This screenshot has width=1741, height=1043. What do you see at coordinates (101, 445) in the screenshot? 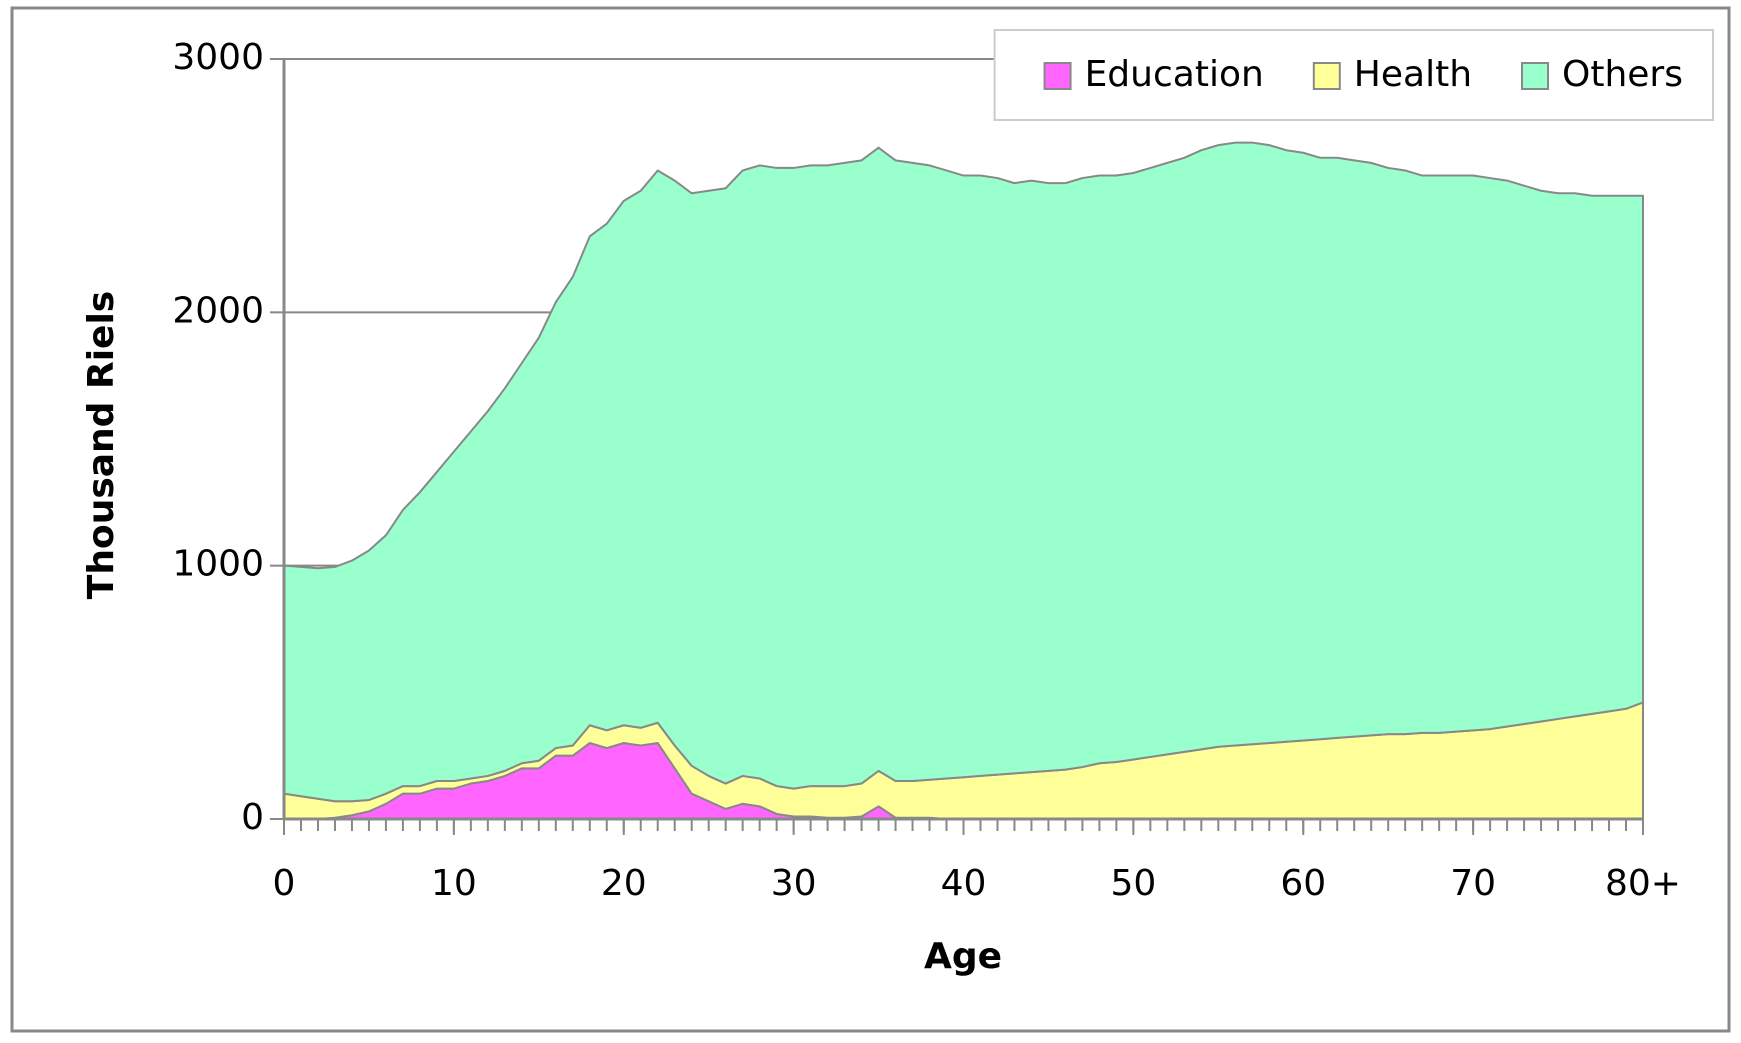
I see `y-axis-label: Thousand Riels` at bounding box center [101, 445].